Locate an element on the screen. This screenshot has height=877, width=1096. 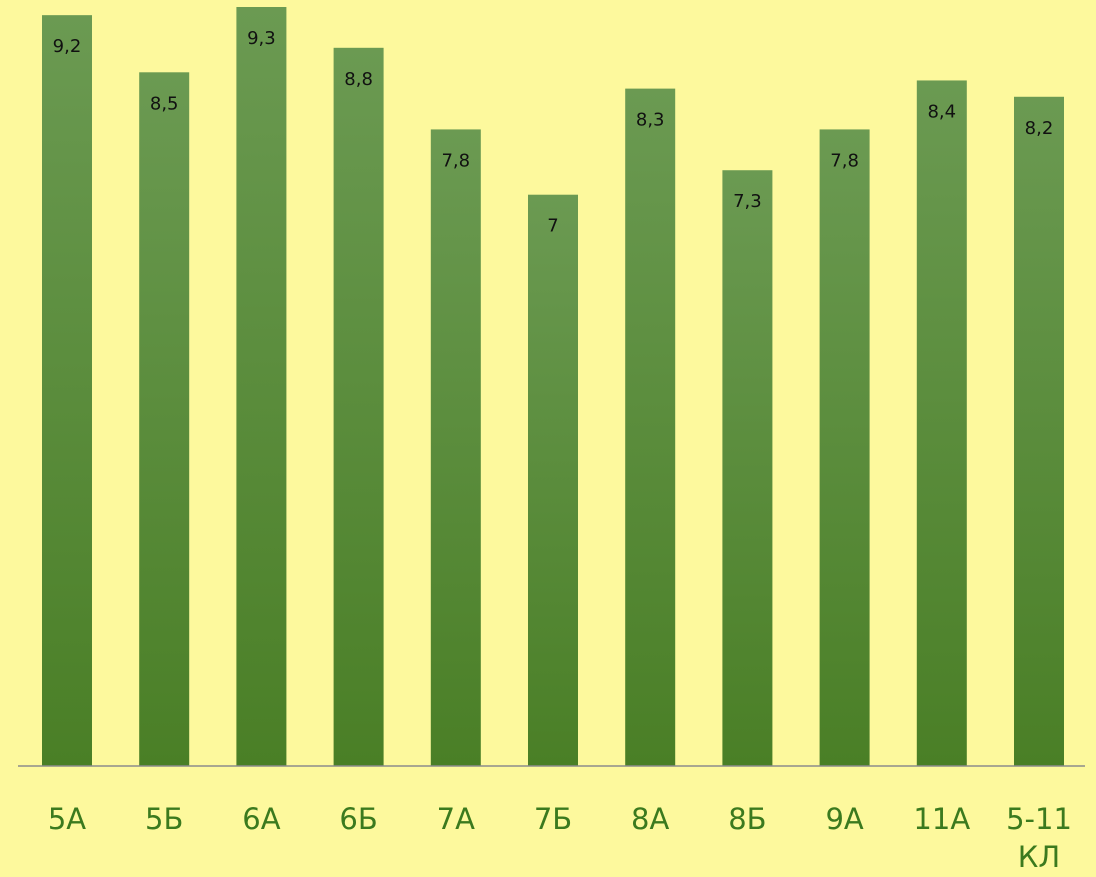
category-label-6: 8А is located at coordinates (650, 819).